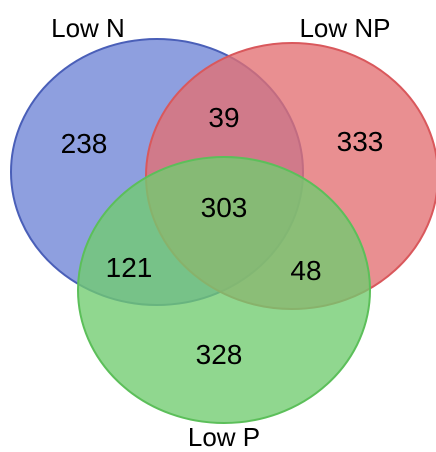  Describe the element at coordinates (224, 437) in the screenshot. I see `set-label-low-p: Low P` at that location.